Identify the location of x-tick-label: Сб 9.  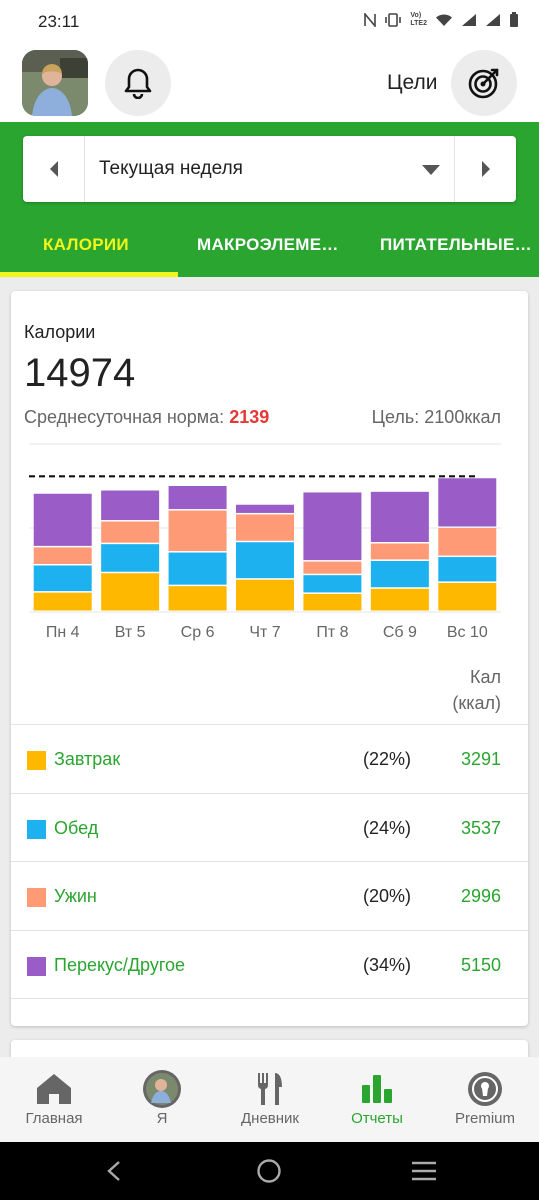
(400, 632).